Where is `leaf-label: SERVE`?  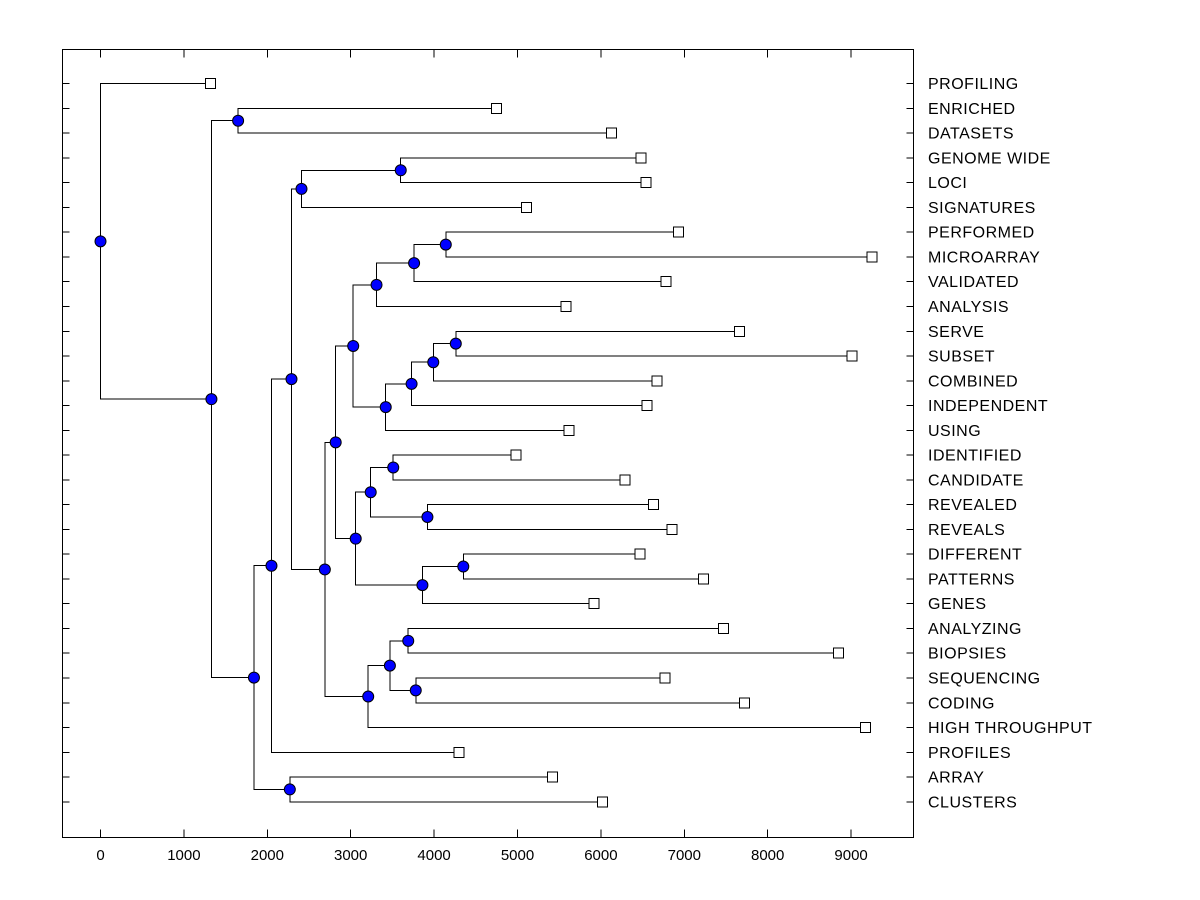
leaf-label: SERVE is located at coordinates (956, 332).